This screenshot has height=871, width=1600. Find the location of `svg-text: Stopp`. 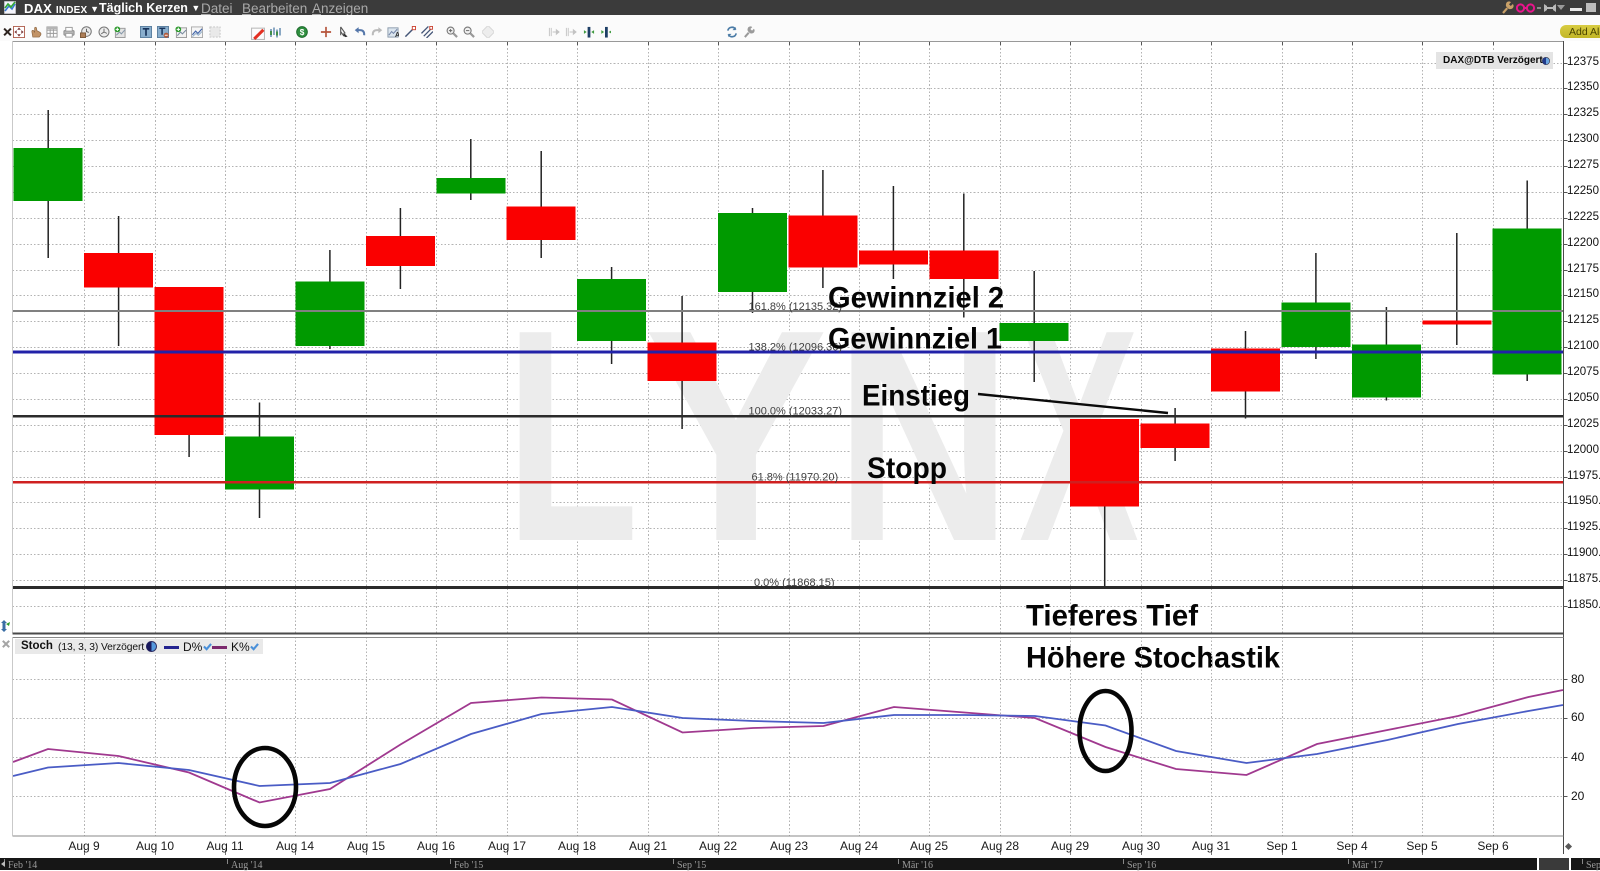

svg-text: Stopp is located at coordinates (907, 468).